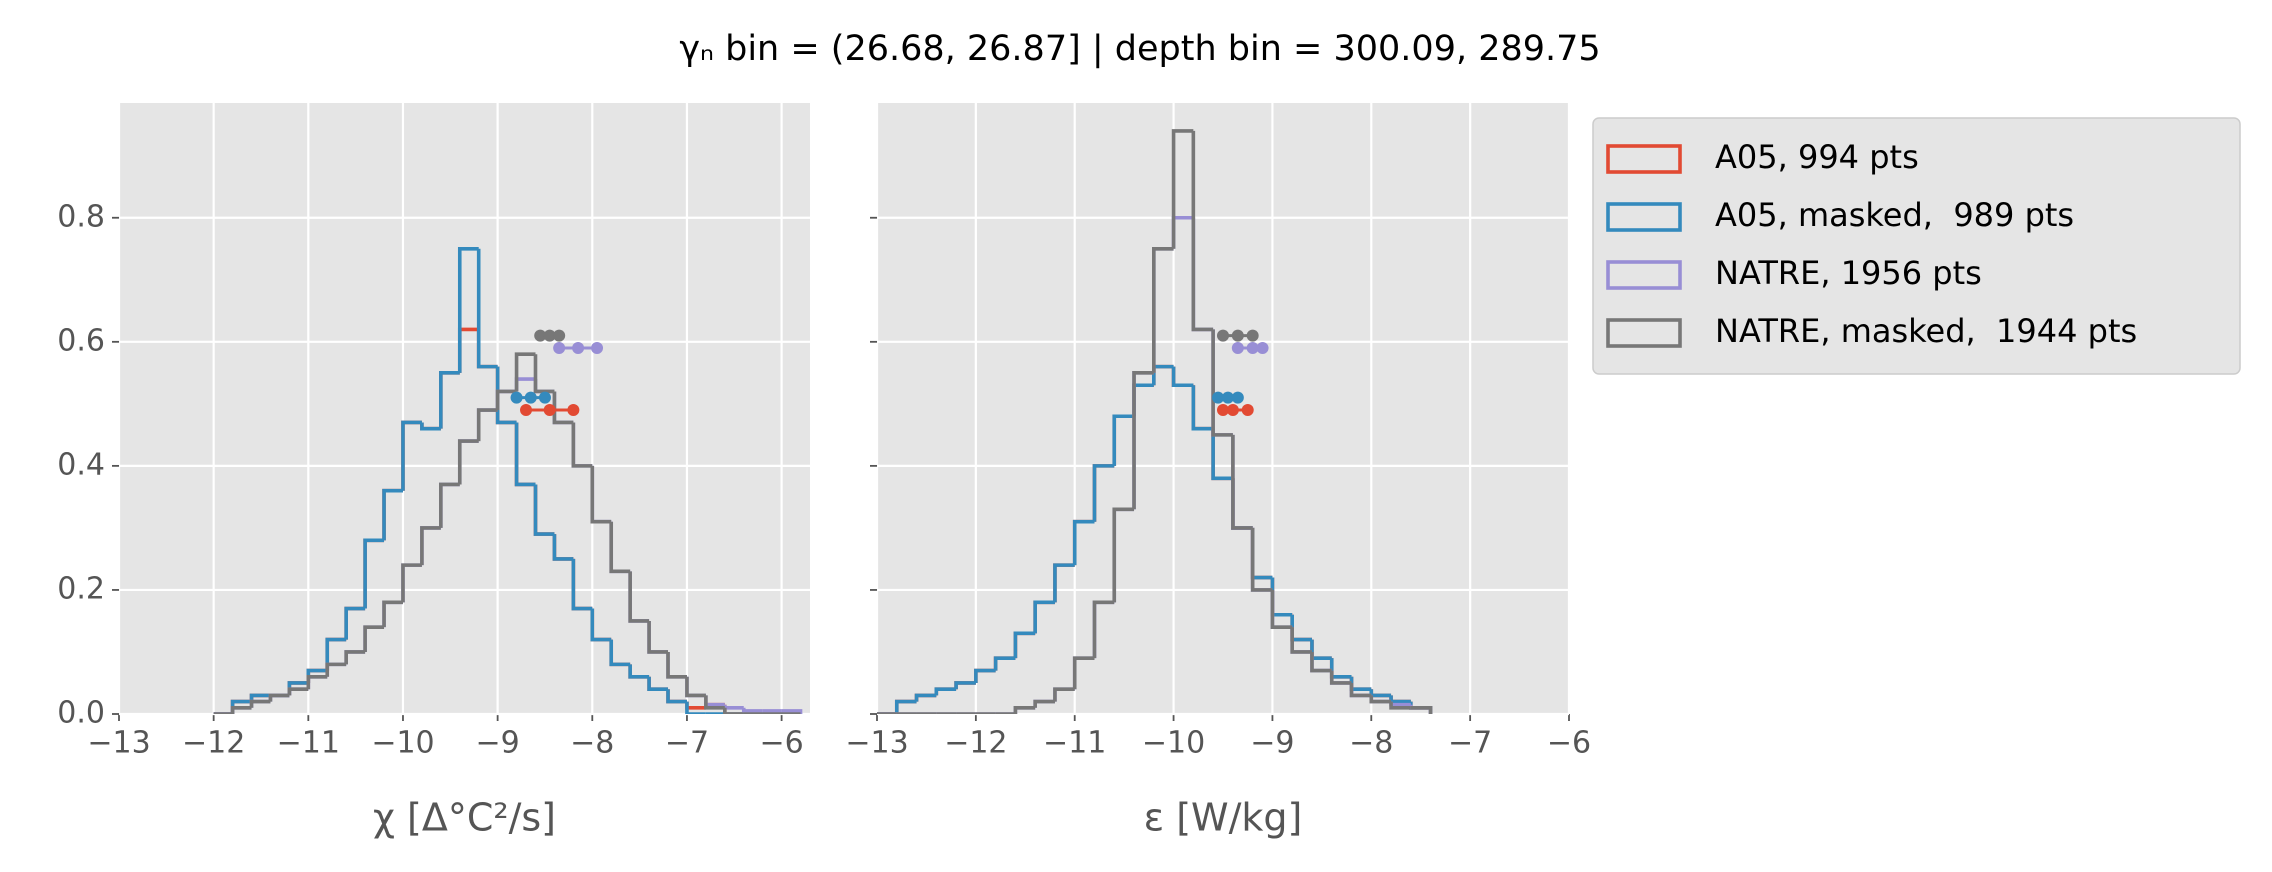 The image size is (2272, 872). I want to click on y-tick-label: 0.0, so click(81, 713).